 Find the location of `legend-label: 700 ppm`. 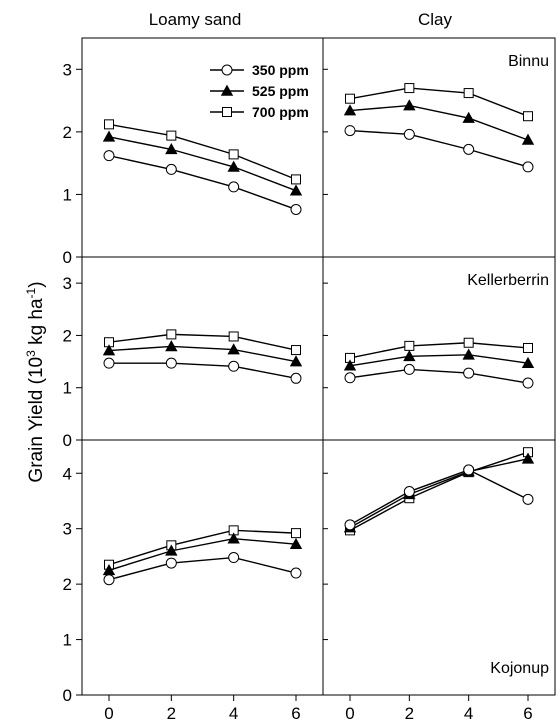

legend-label: 700 ppm is located at coordinates (280, 112).